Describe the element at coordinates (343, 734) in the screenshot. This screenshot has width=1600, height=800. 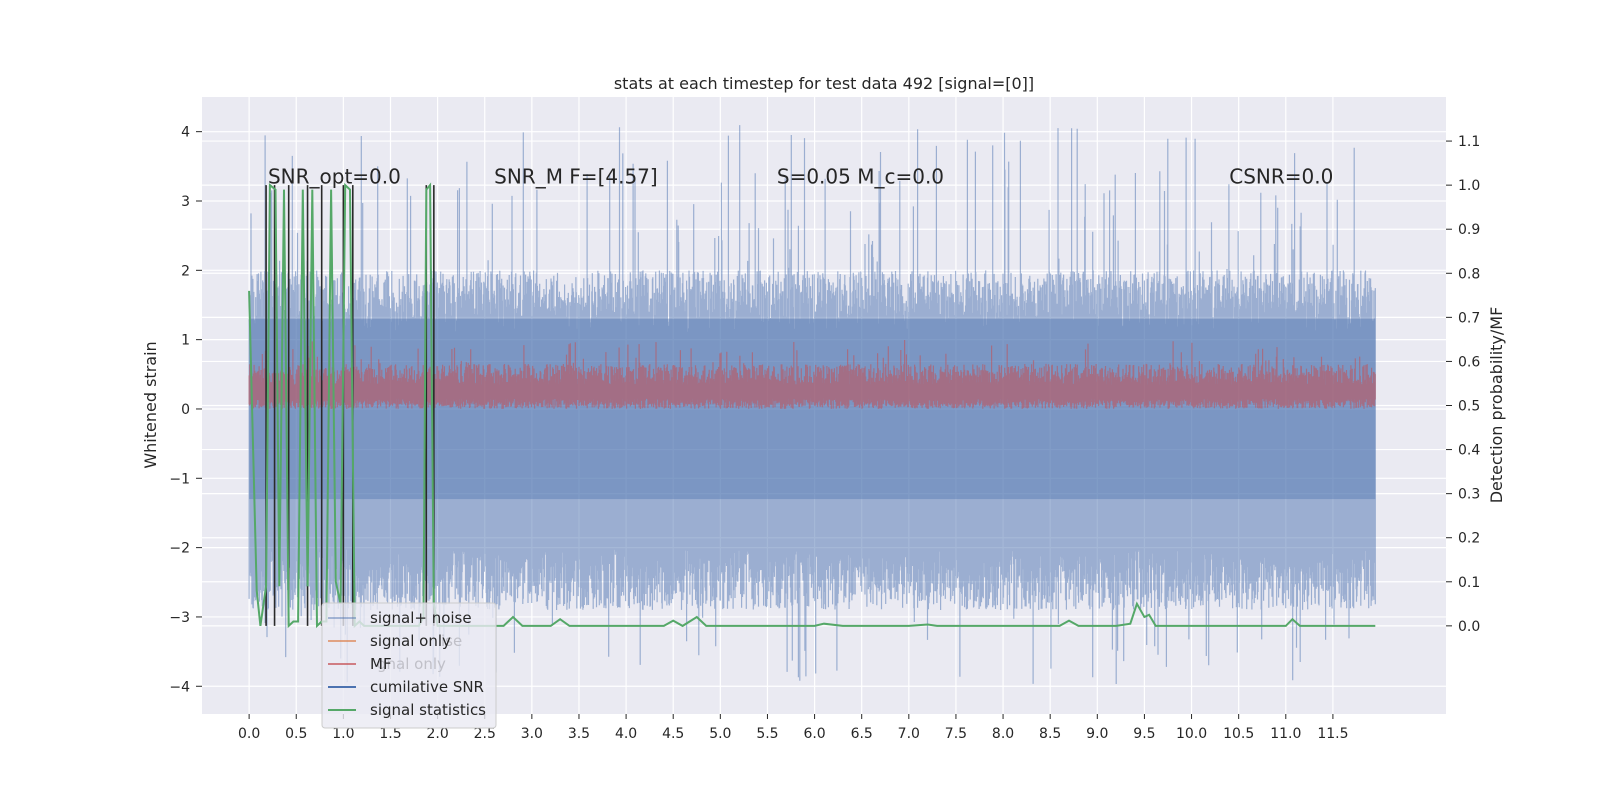
I see `x-tick-label: 1.0` at that location.